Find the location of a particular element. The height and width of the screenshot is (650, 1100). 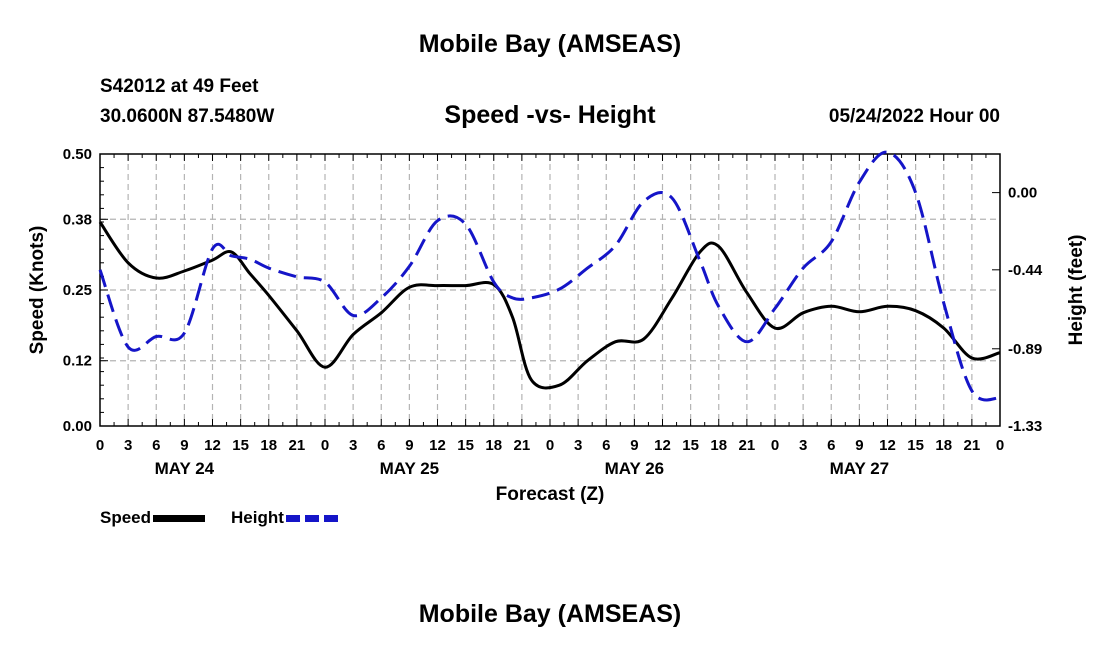

y-right-tick-label: -1.33 is located at coordinates (1025, 426).